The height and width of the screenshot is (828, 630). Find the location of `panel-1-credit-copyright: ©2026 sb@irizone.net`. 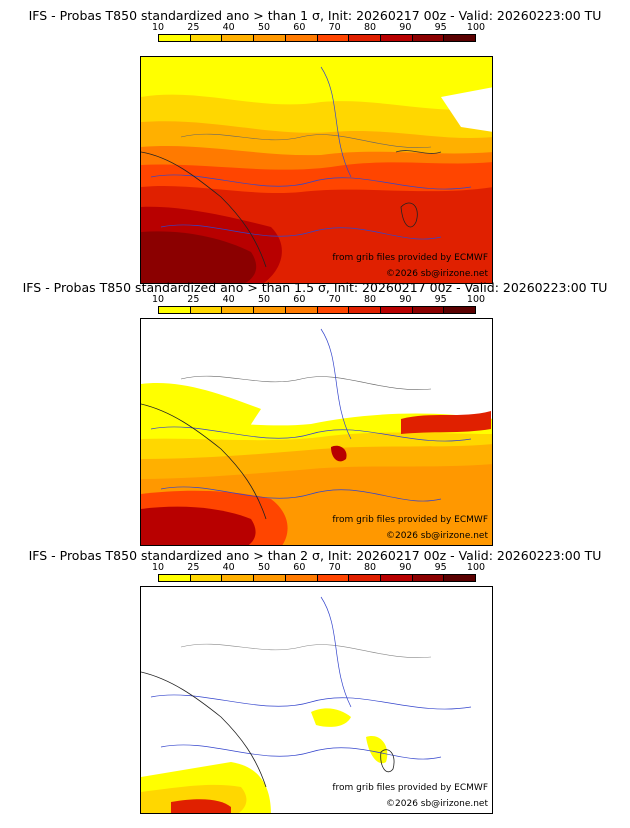

panel-1-credit-copyright: ©2026 sb@irizone.net is located at coordinates (437, 274).